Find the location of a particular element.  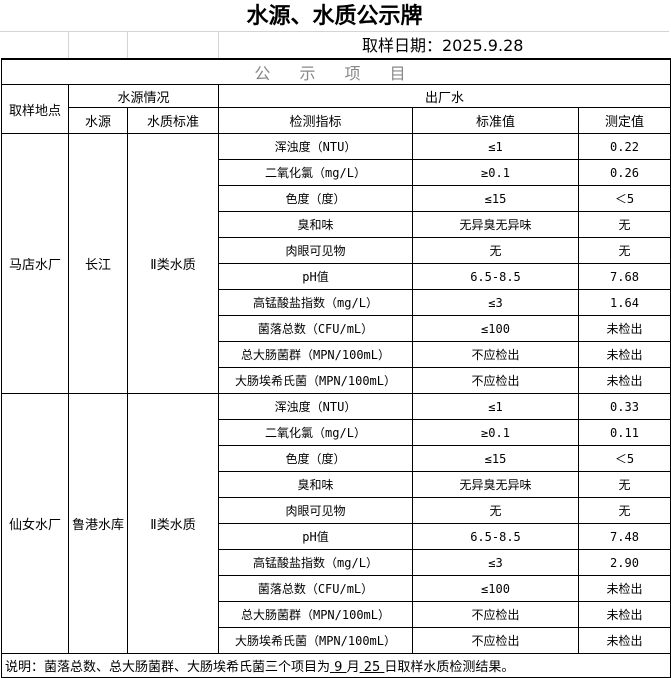

measured-value: 0.26 is located at coordinates (624, 172).